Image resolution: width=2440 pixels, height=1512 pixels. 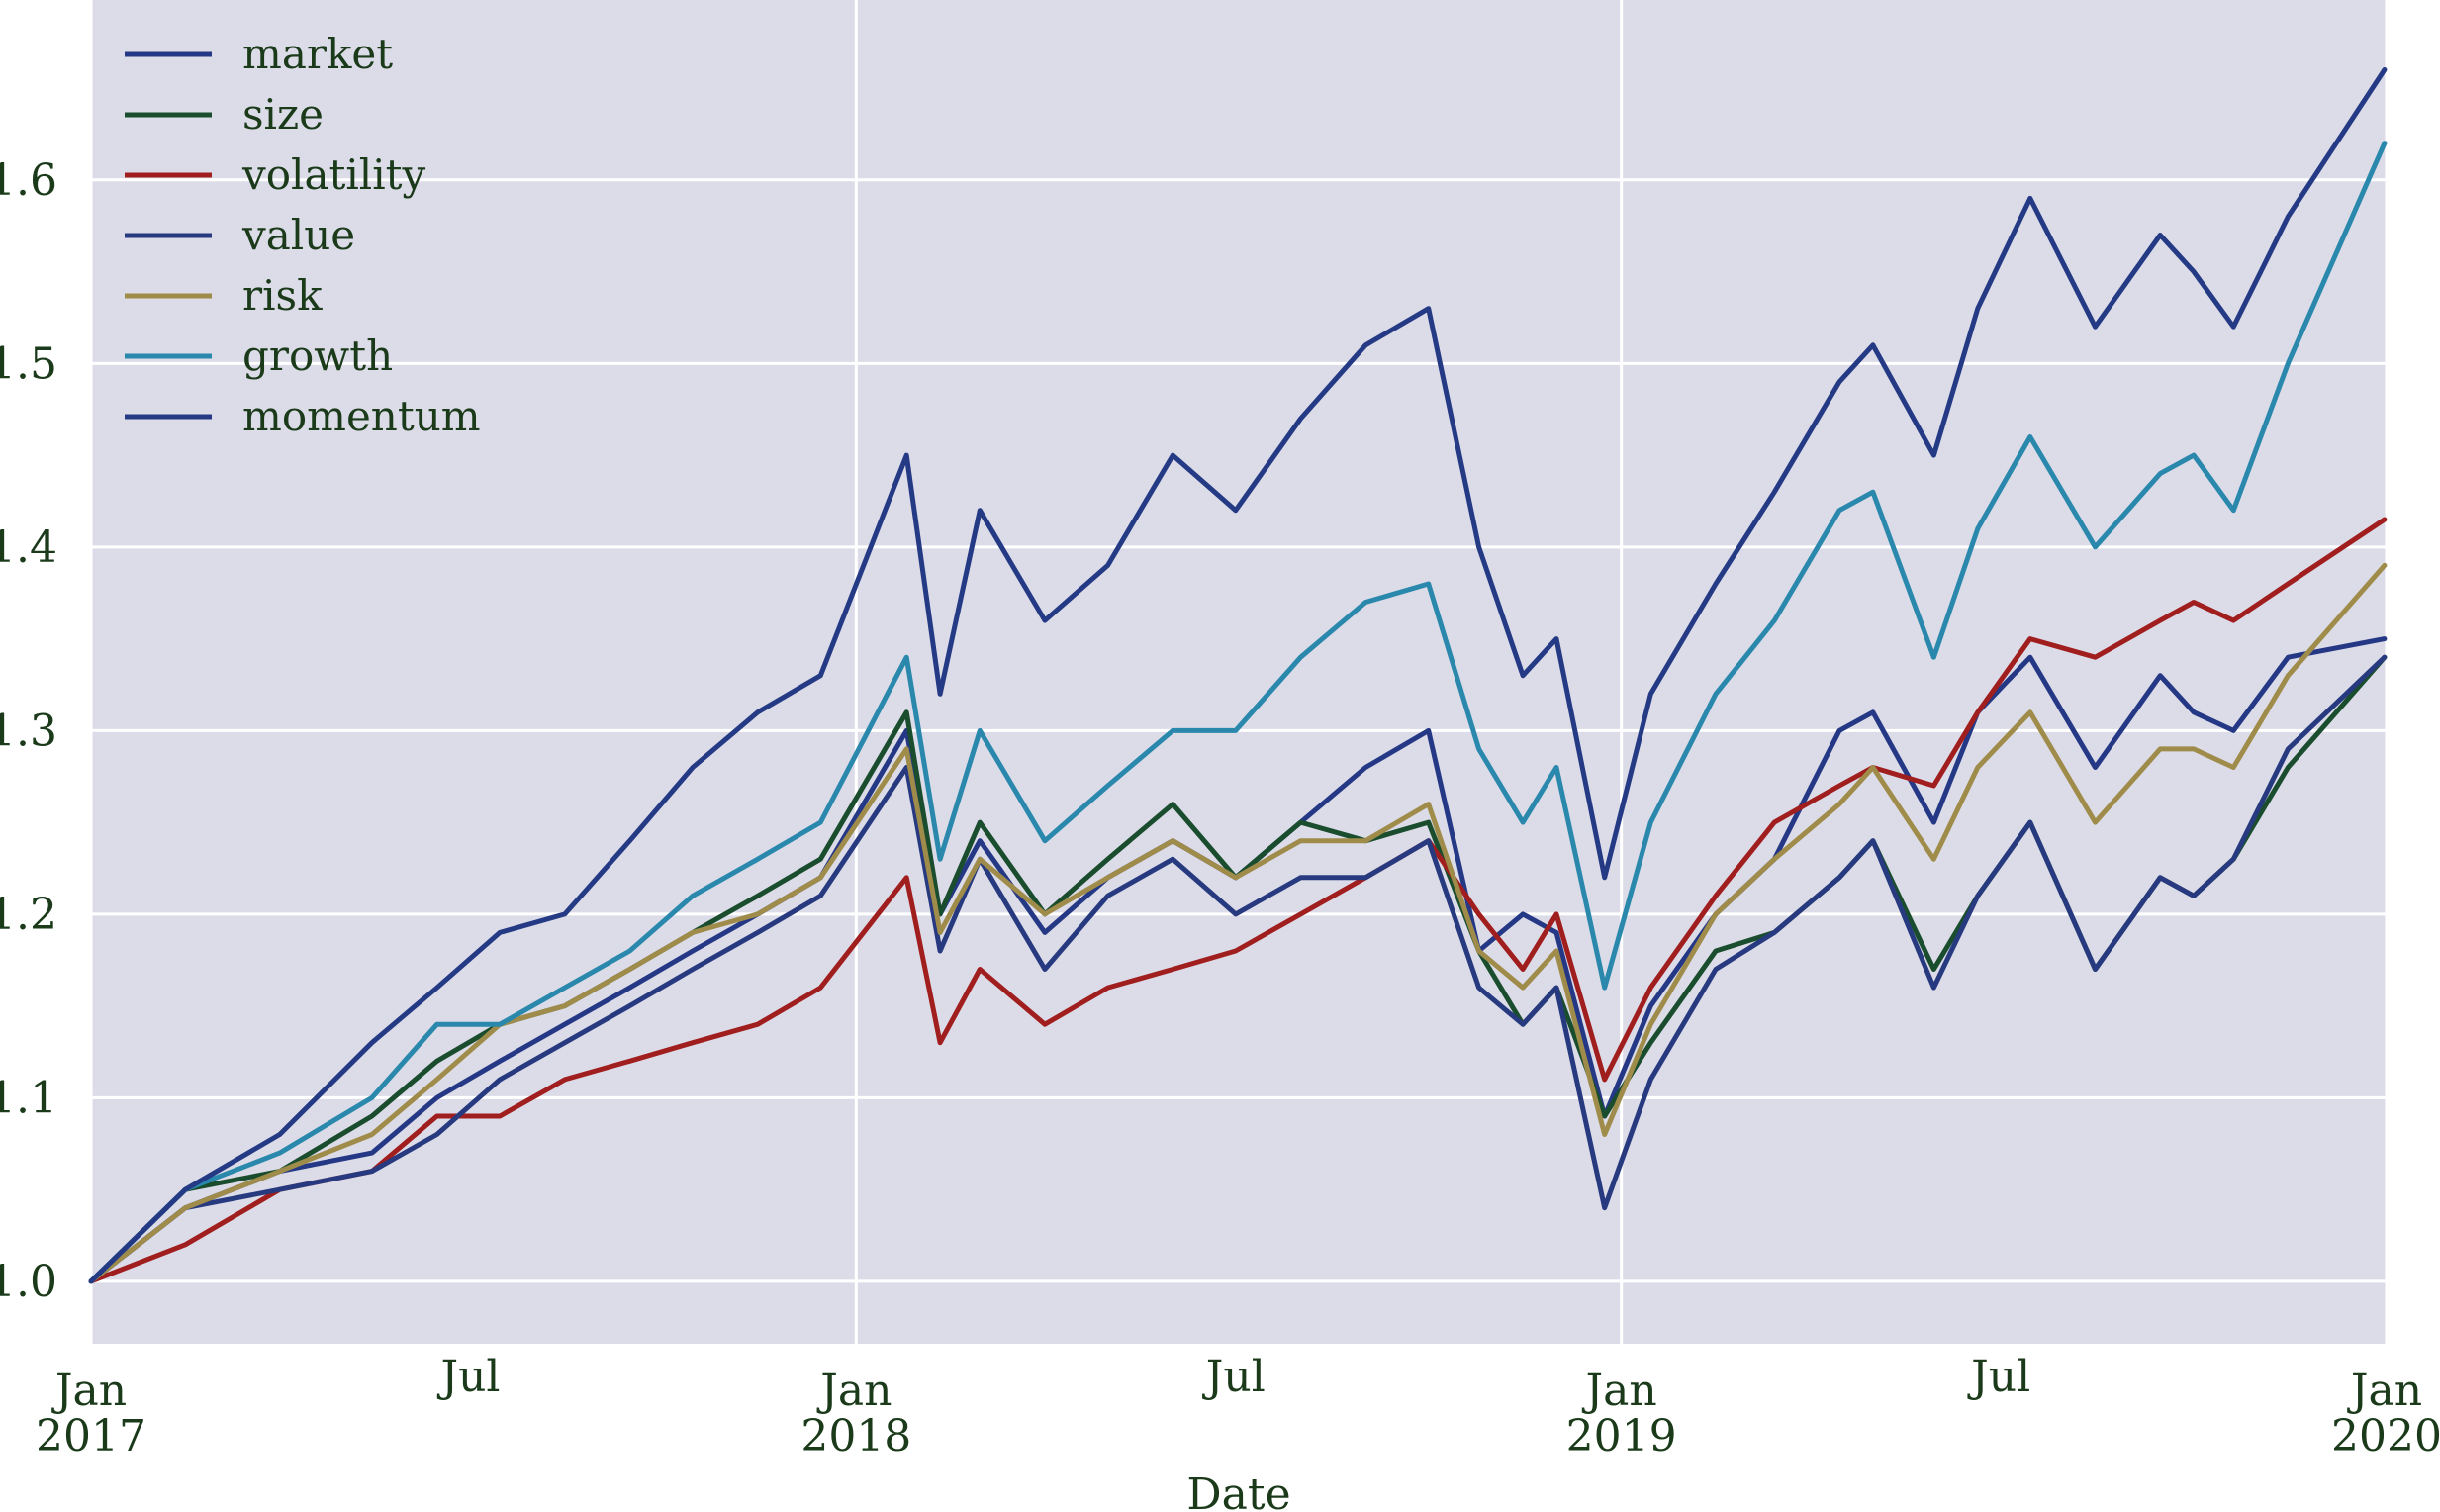 I want to click on y-axis-ticks: 1.0 1.1 1.2 1.3 1.4 1.5 1.6, so click(x=29, y=731).